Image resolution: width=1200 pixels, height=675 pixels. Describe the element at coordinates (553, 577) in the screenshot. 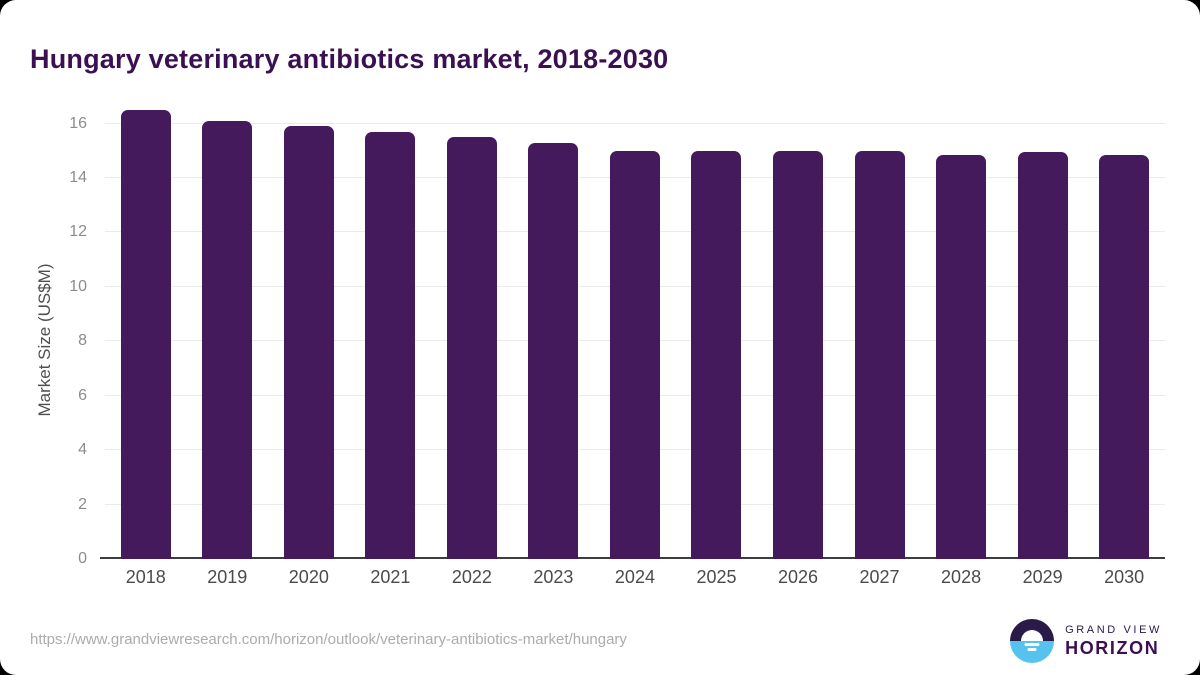

I see `x-tick-label-2023: 2023` at that location.